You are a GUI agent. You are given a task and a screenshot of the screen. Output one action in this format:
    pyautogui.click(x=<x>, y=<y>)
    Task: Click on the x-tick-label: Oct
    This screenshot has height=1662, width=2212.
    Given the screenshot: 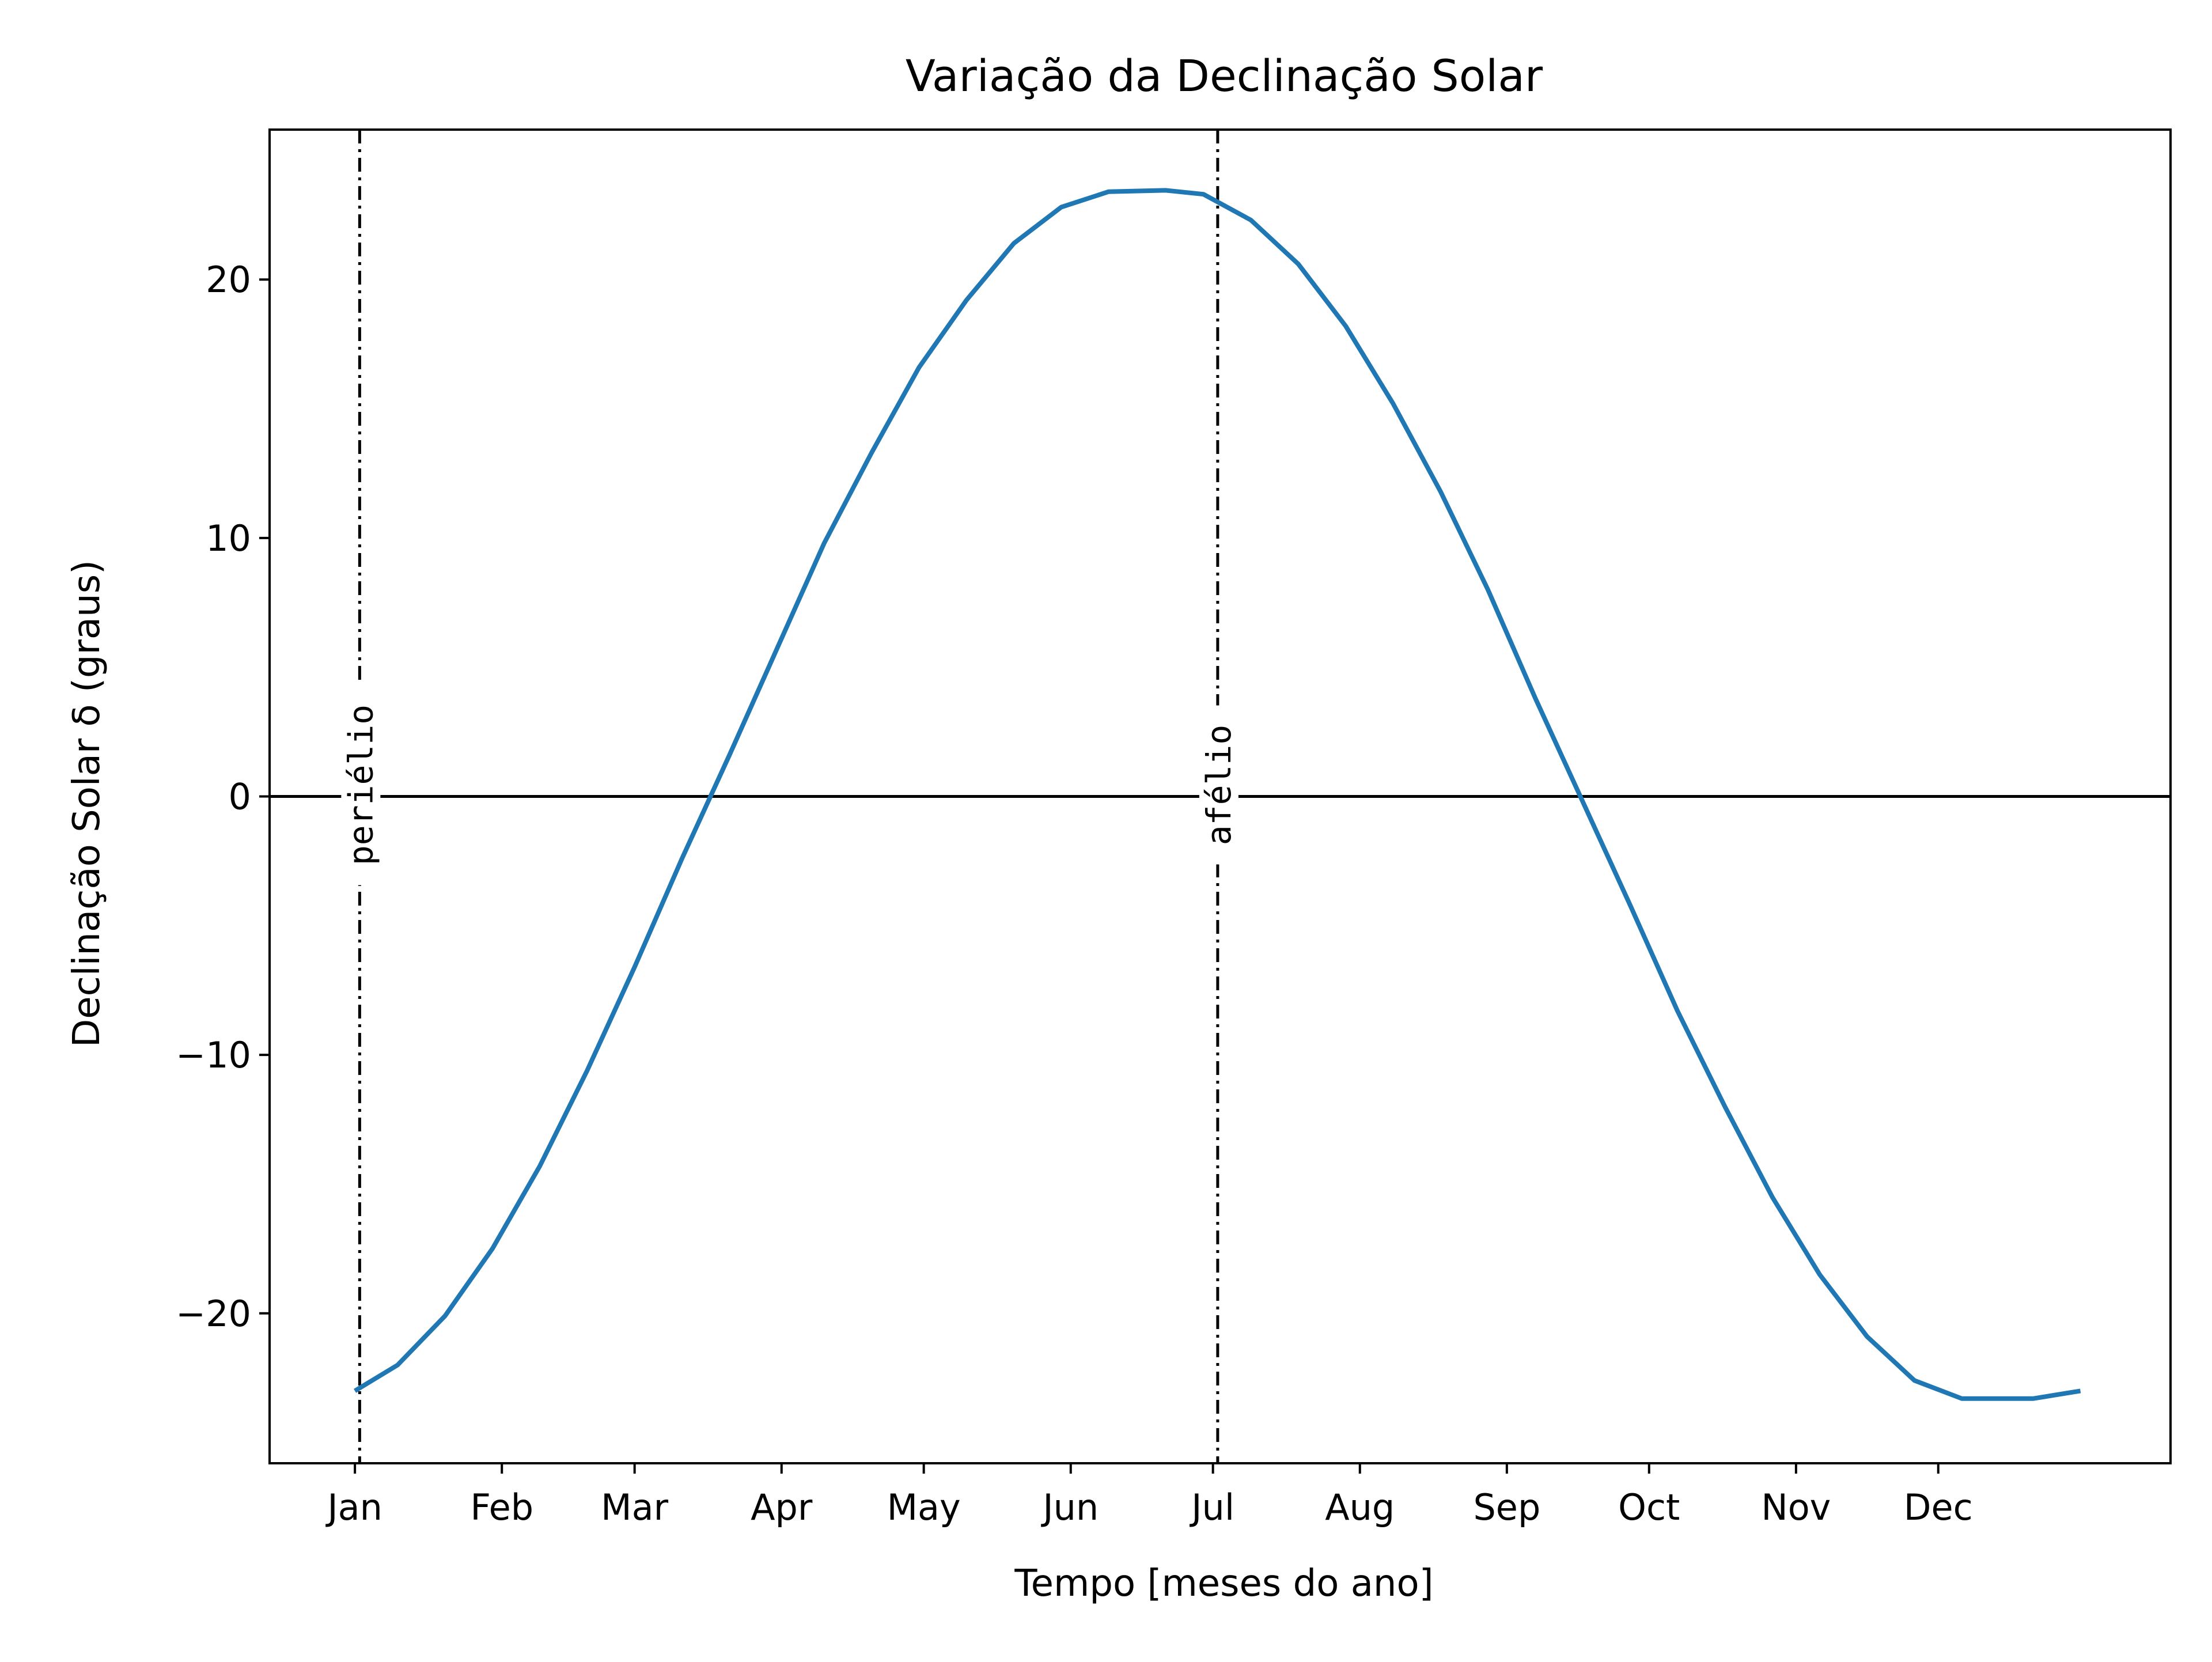 What is the action you would take?
    pyautogui.click(x=1649, y=1507)
    